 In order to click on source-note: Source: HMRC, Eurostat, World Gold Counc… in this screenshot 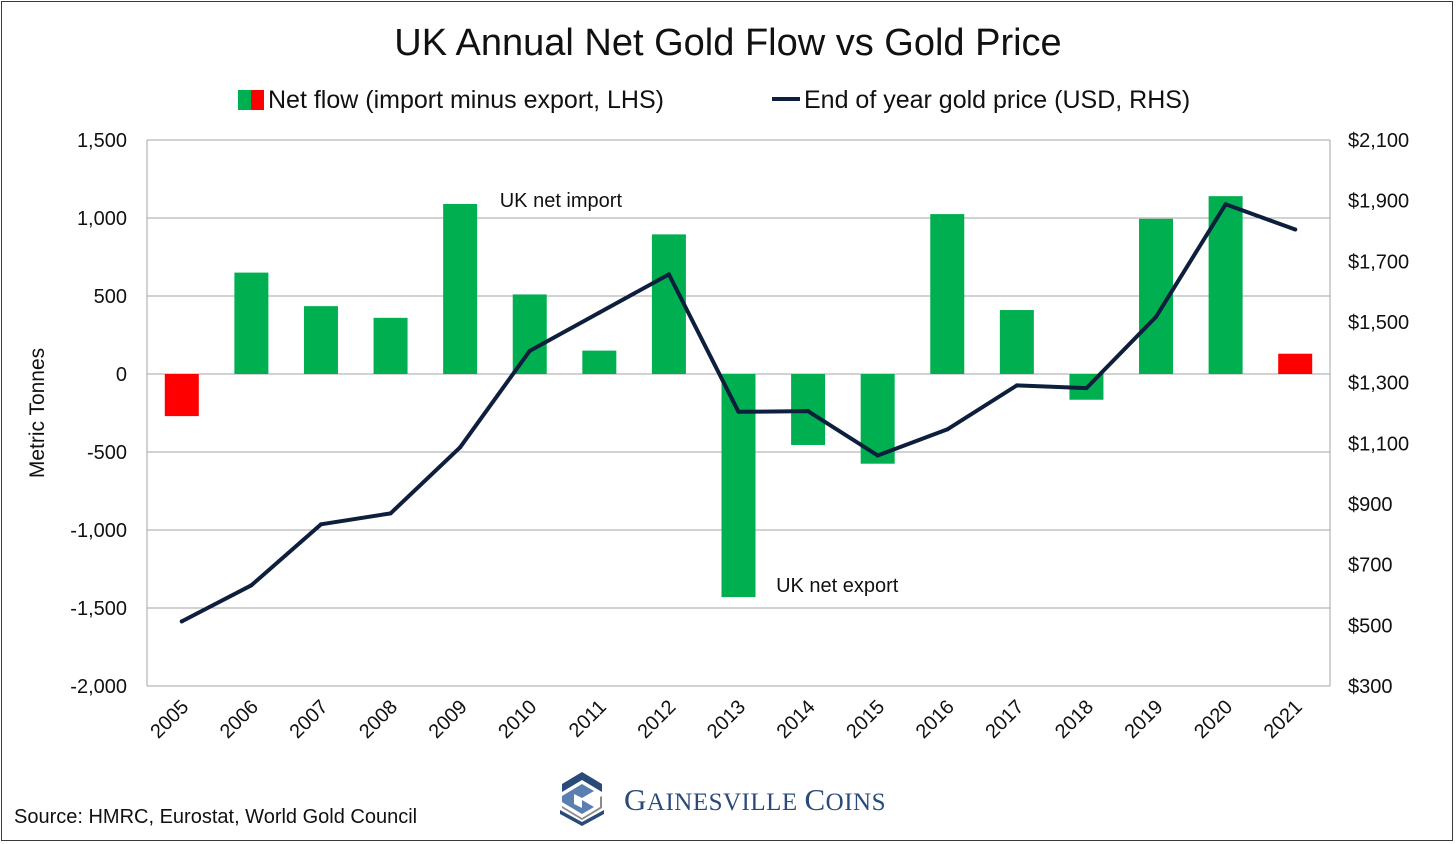, I will do `click(216, 817)`.